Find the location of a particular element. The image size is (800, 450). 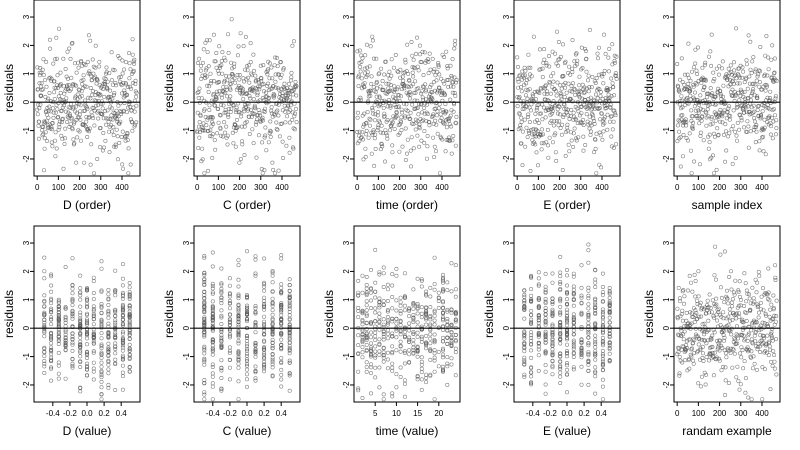

y-tick-label: -2 is located at coordinates (26, 385).